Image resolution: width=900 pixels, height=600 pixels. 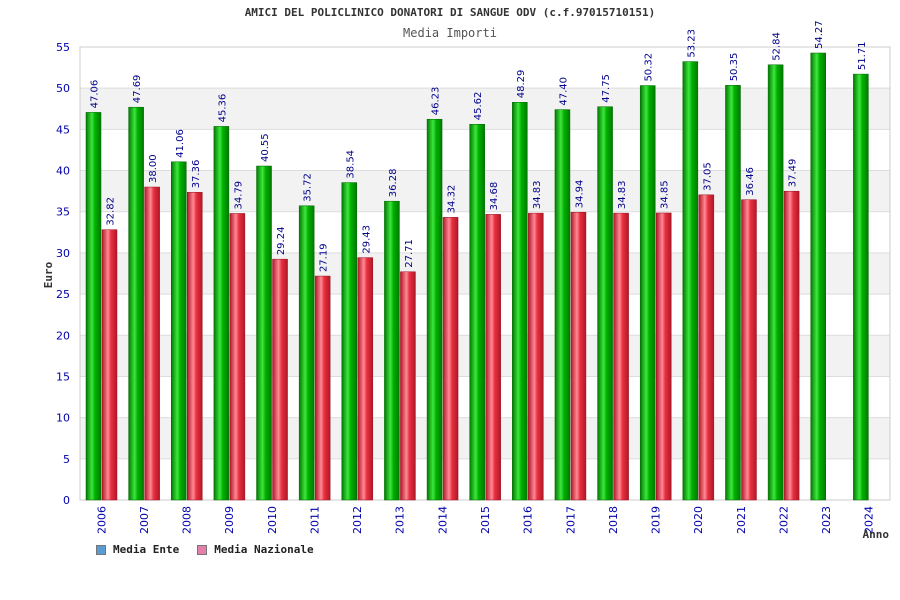 What do you see at coordinates (663, 356) in the screenshot?
I see `bar-media-nazionale-2019` at bounding box center [663, 356].